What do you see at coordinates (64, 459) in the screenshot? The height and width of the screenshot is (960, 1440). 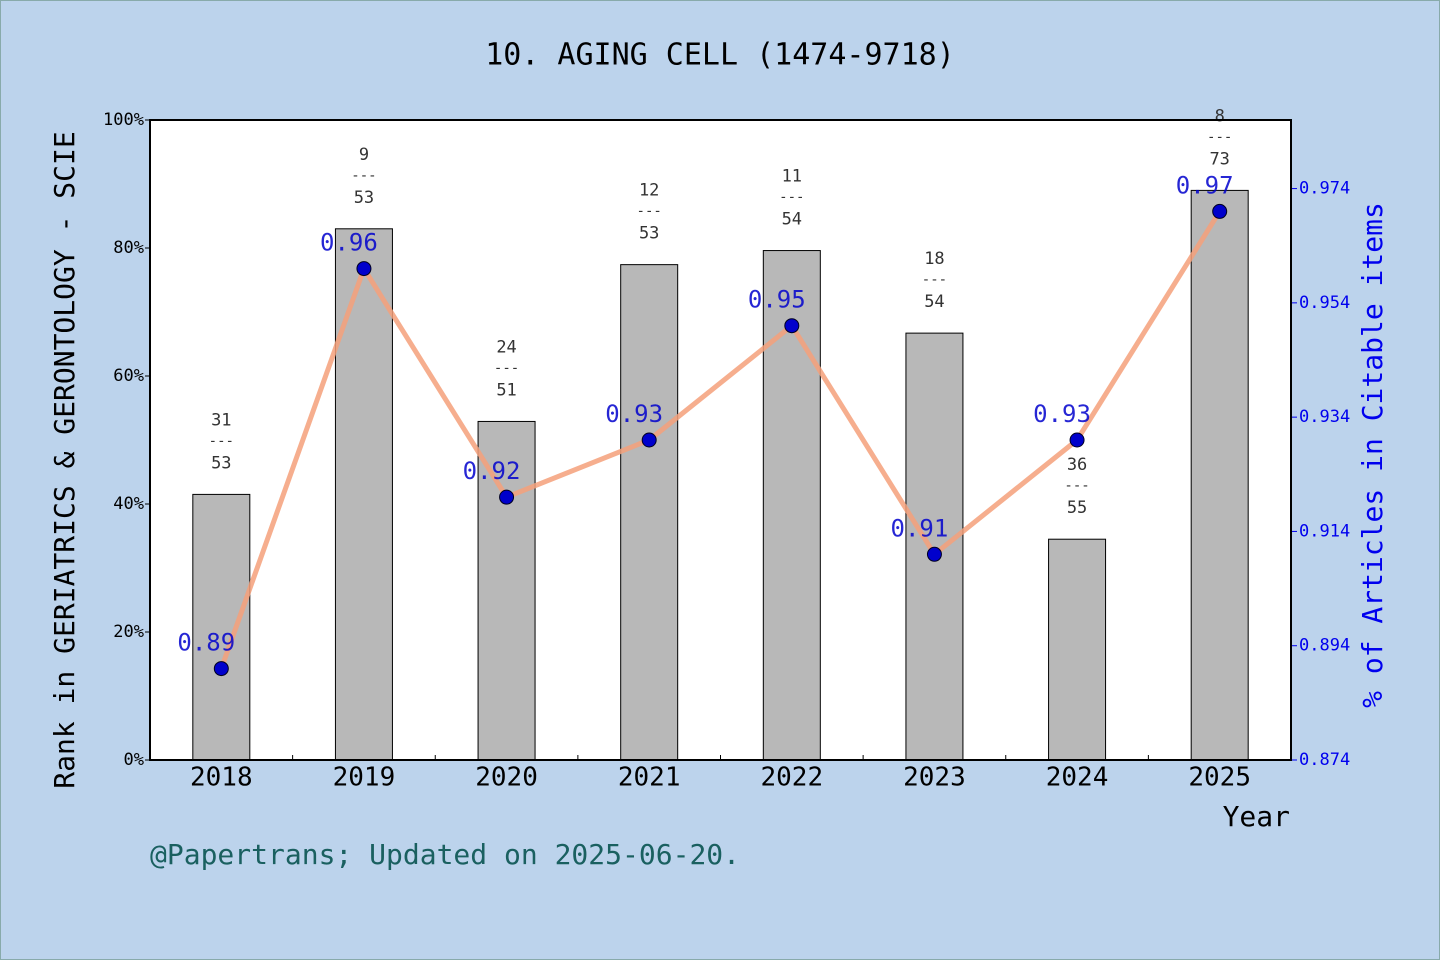 I see `y-axis-label: Rank in GERIATRICS & GERONTOLOGY - SCIE` at bounding box center [64, 459].